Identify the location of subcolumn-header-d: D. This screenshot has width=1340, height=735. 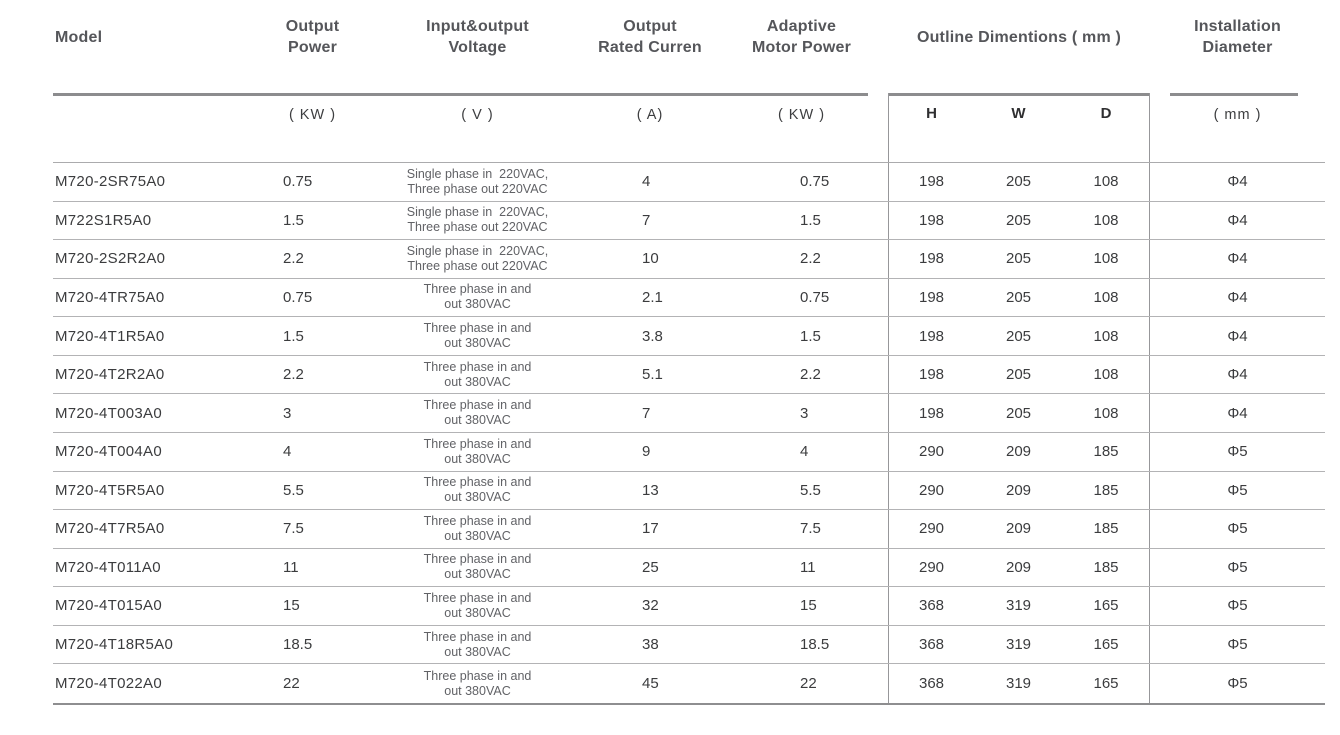
(1106, 113).